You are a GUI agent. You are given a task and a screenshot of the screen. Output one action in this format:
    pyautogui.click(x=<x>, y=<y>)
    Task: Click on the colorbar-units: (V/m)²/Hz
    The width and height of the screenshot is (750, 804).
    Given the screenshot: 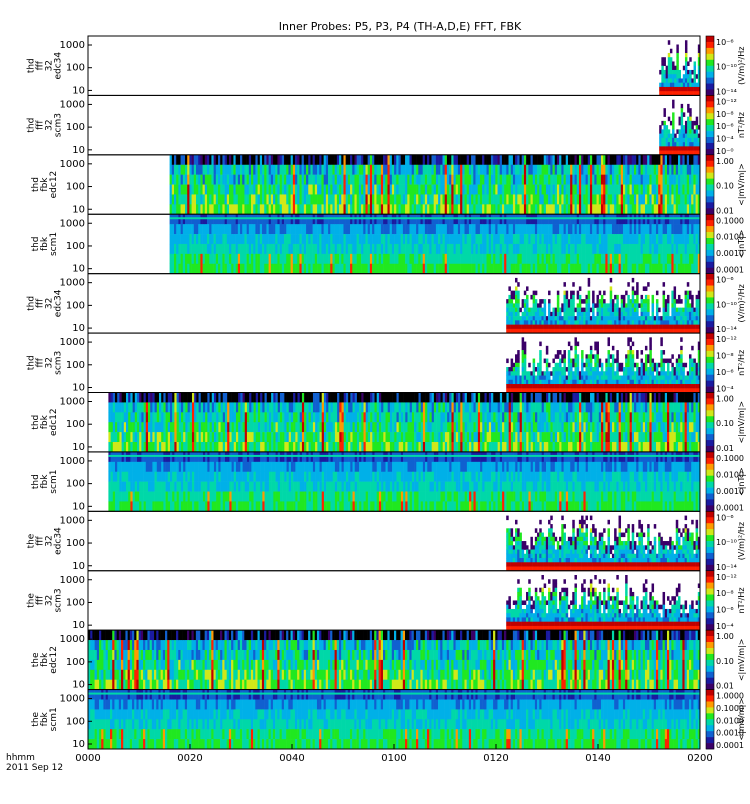 What is the action you would take?
    pyautogui.click(x=741, y=303)
    